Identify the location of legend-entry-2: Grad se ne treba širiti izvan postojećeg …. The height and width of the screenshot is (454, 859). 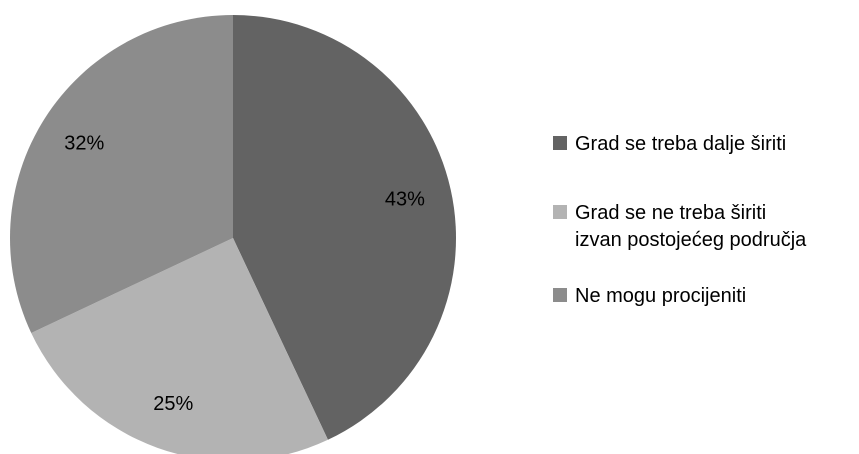
(680, 226).